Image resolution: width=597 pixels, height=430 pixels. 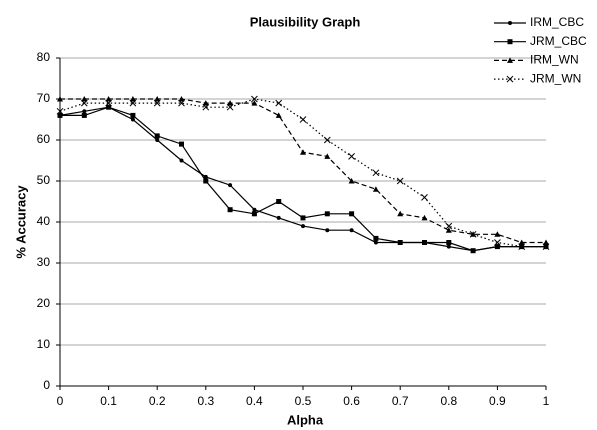 I want to click on x-tick-label: 0.6, so click(x=351, y=401).